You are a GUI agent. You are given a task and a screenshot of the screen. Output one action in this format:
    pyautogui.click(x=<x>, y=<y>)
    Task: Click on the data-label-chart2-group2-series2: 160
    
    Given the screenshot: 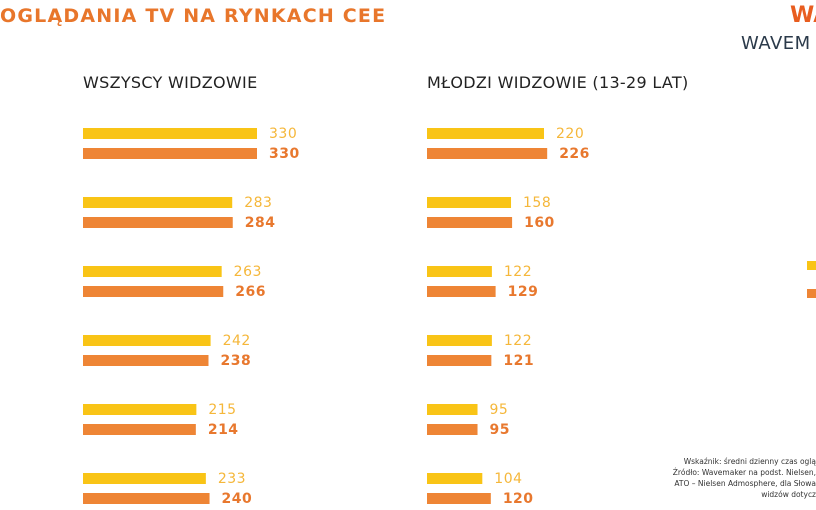 What is the action you would take?
    pyautogui.click(x=539, y=223)
    